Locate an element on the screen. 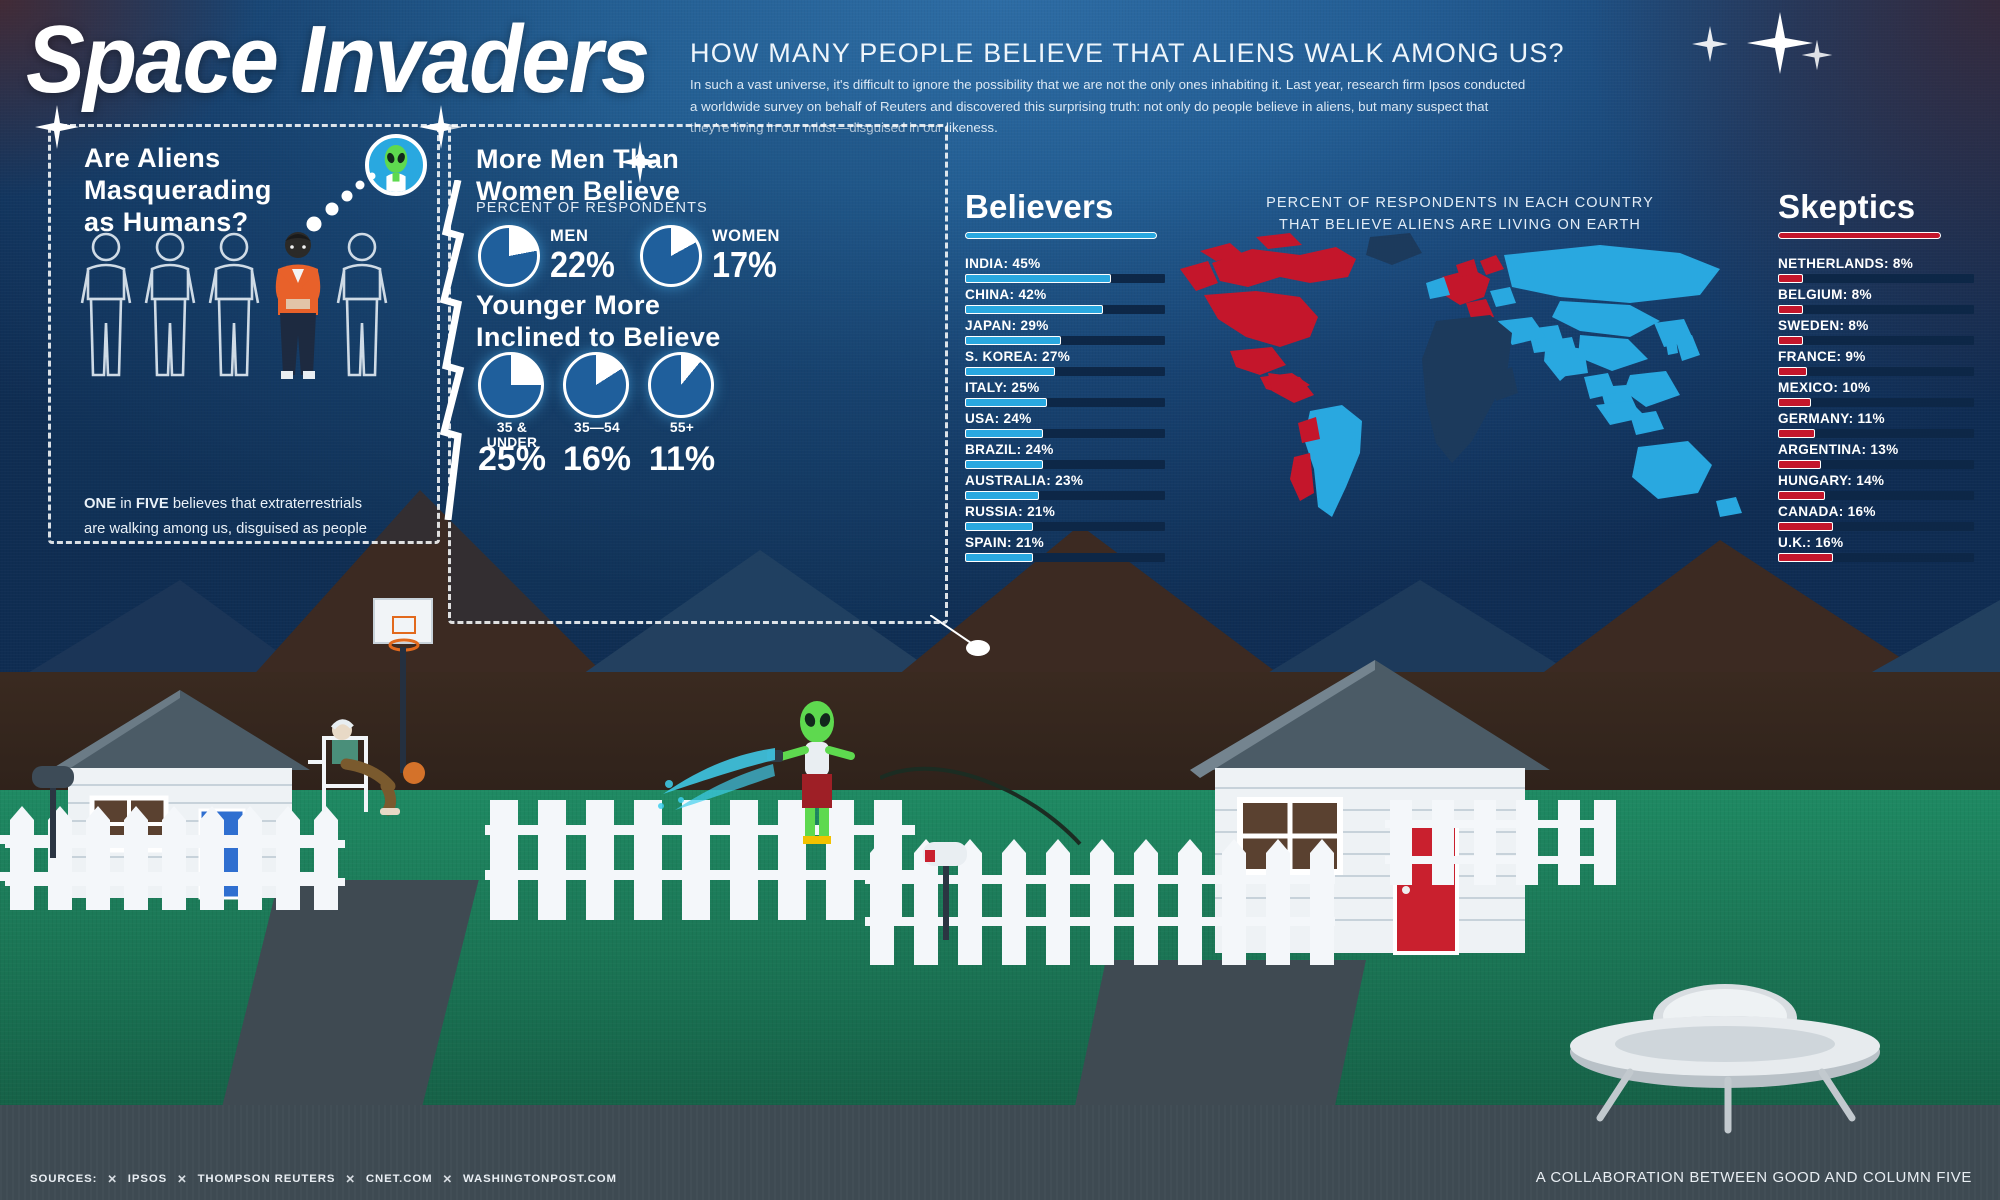 The width and height of the screenshot is (2000, 1200). mailbox-left is located at coordinates (53, 812).